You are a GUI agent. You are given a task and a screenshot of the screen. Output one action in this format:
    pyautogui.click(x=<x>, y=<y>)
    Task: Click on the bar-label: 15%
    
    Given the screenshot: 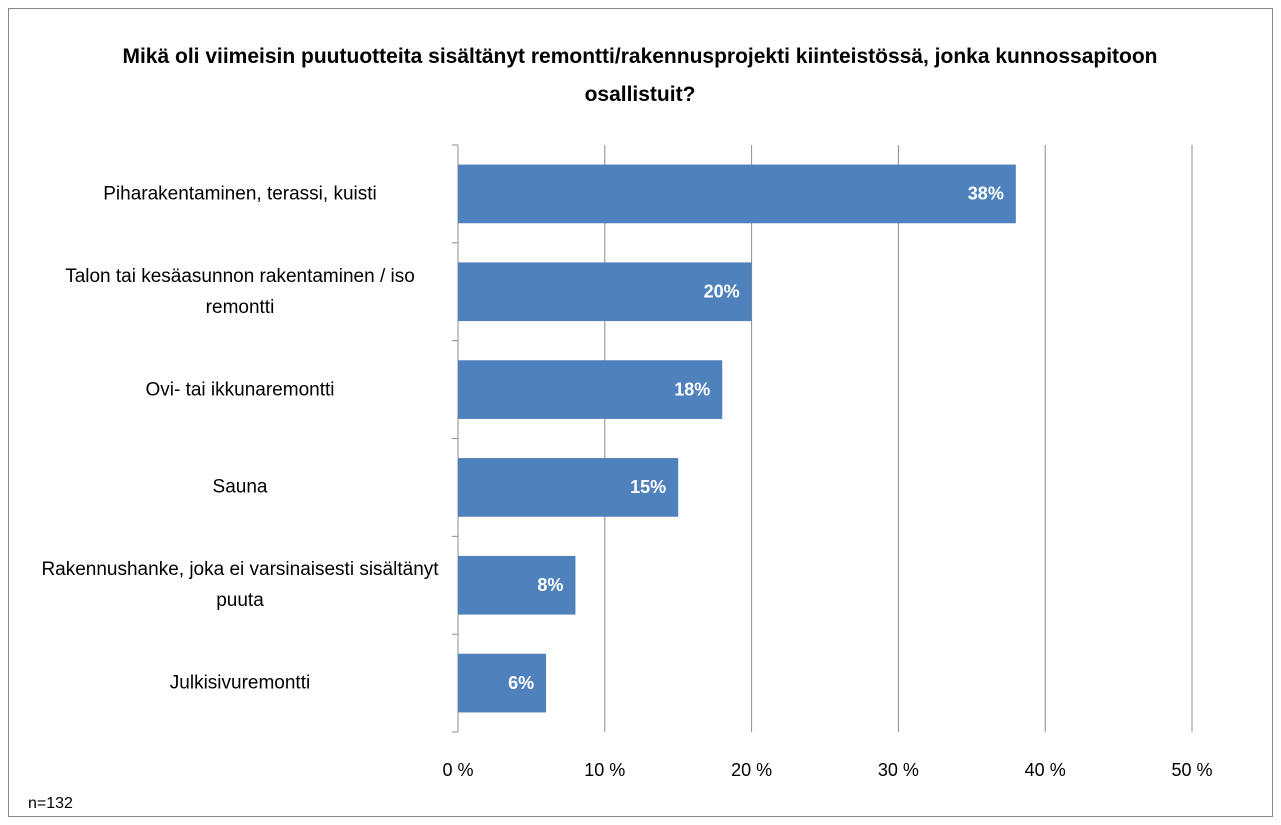 What is the action you would take?
    pyautogui.click(x=648, y=487)
    